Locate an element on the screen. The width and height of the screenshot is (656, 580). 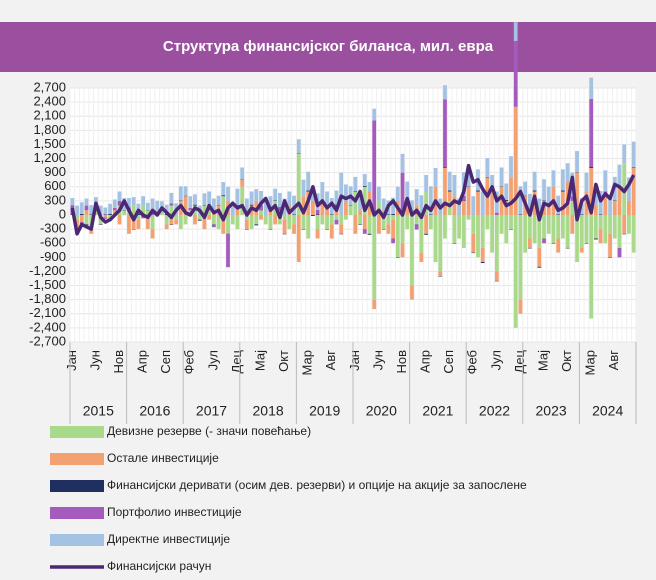
y-tick-label: 1,800 is located at coordinates (49, 129).